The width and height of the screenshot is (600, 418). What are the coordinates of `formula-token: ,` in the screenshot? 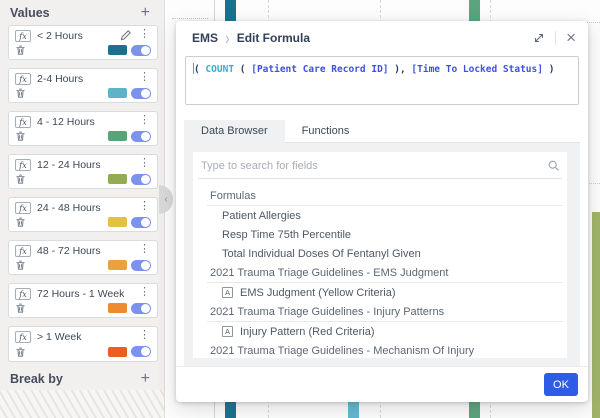 It's located at (405, 69).